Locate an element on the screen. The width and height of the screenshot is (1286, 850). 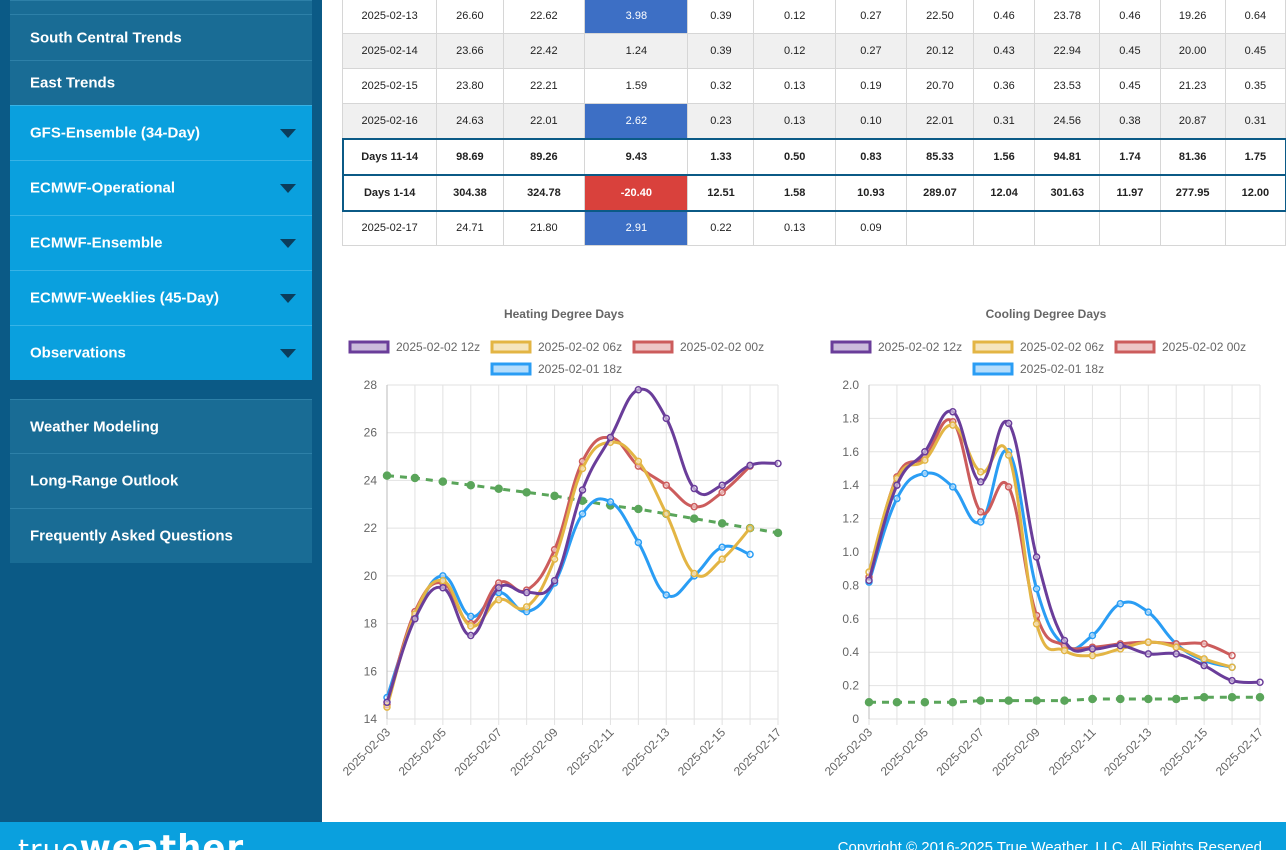
table-cell: 0.35 is located at coordinates (1255, 86).